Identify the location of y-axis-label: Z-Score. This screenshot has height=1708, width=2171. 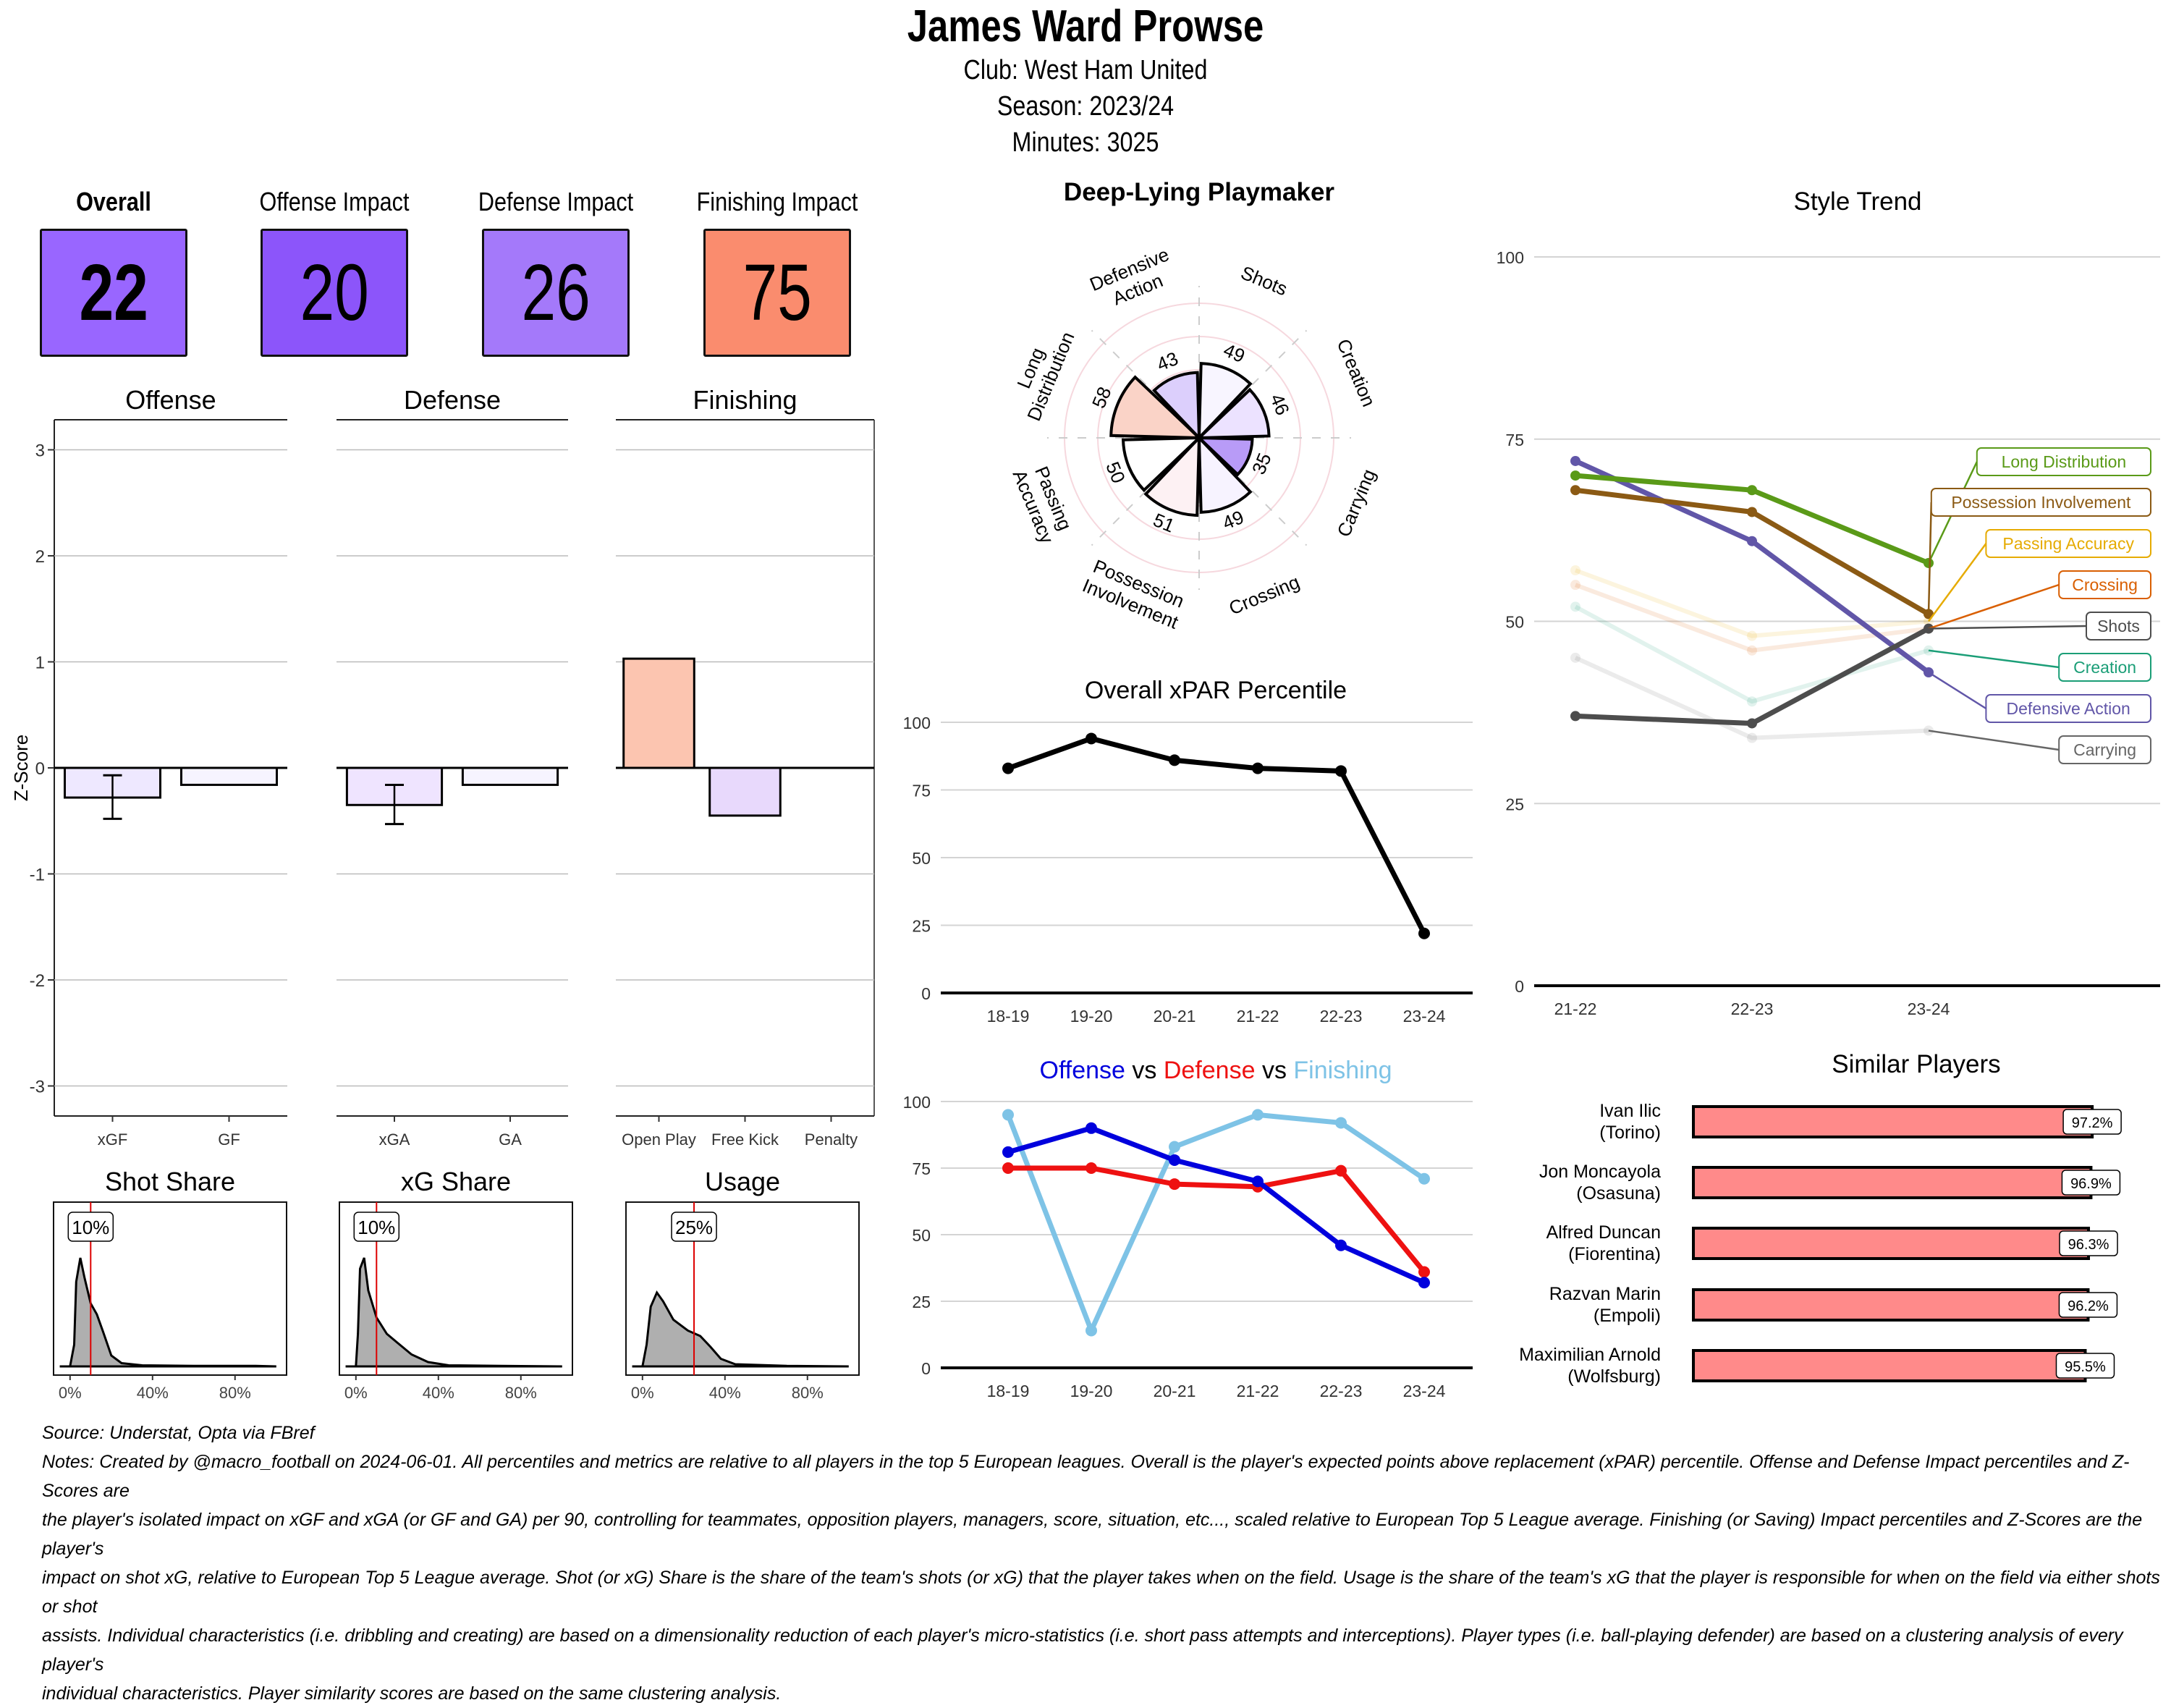
(21, 768).